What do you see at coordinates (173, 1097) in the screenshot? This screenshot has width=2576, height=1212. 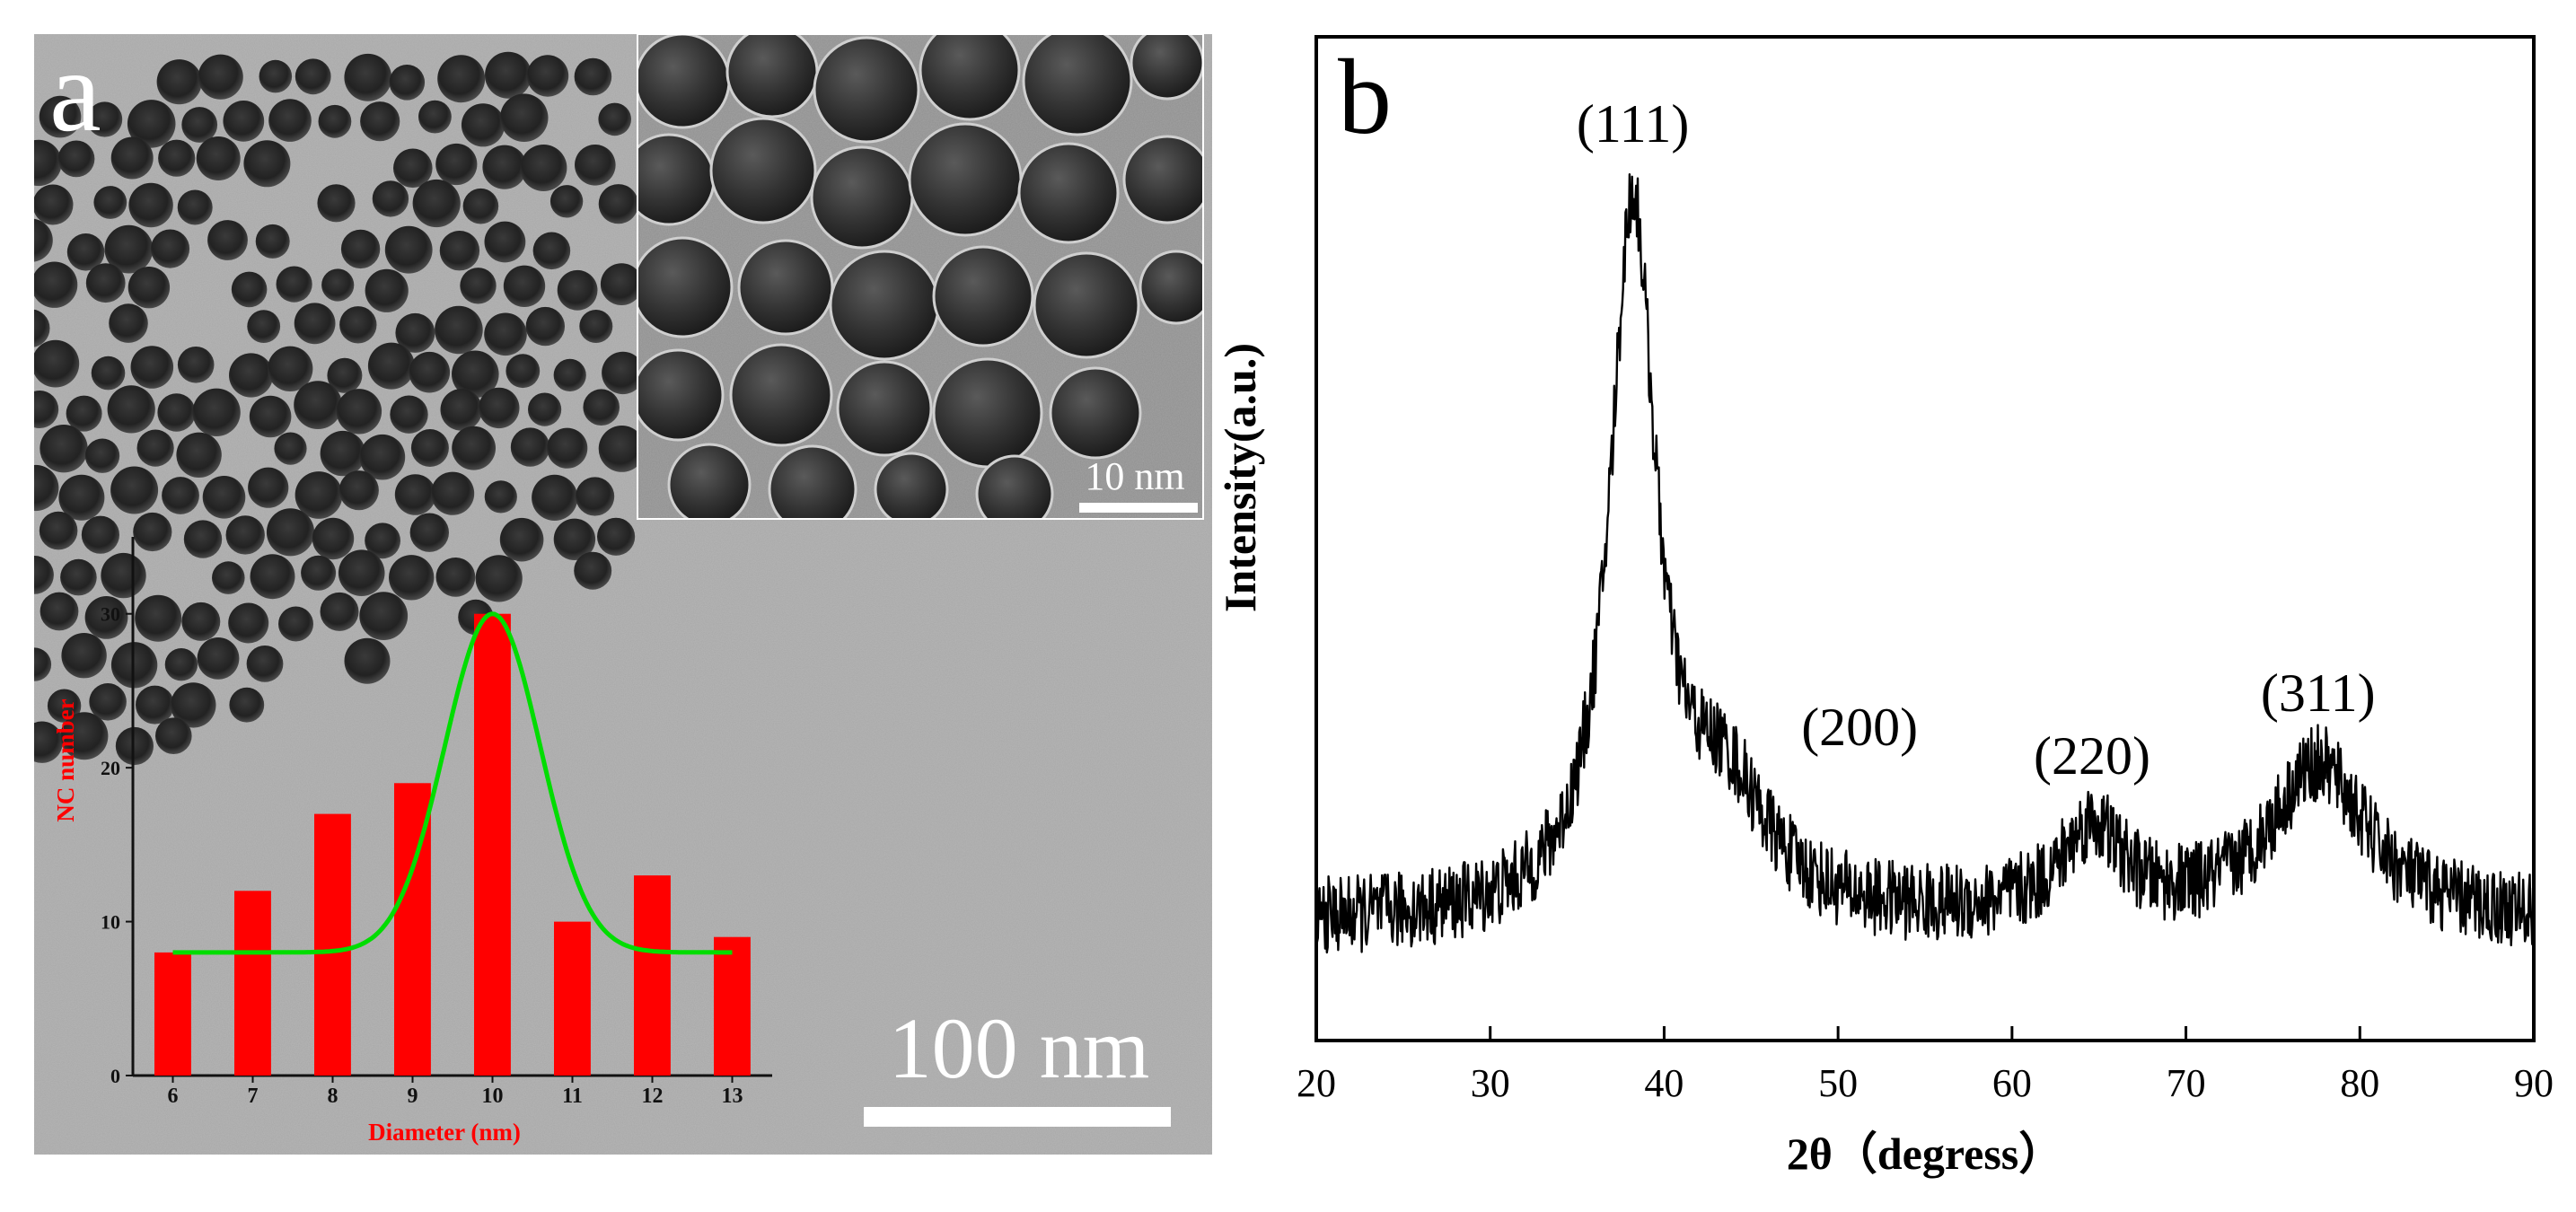 I see `histogram-x-tick-label: 6` at bounding box center [173, 1097].